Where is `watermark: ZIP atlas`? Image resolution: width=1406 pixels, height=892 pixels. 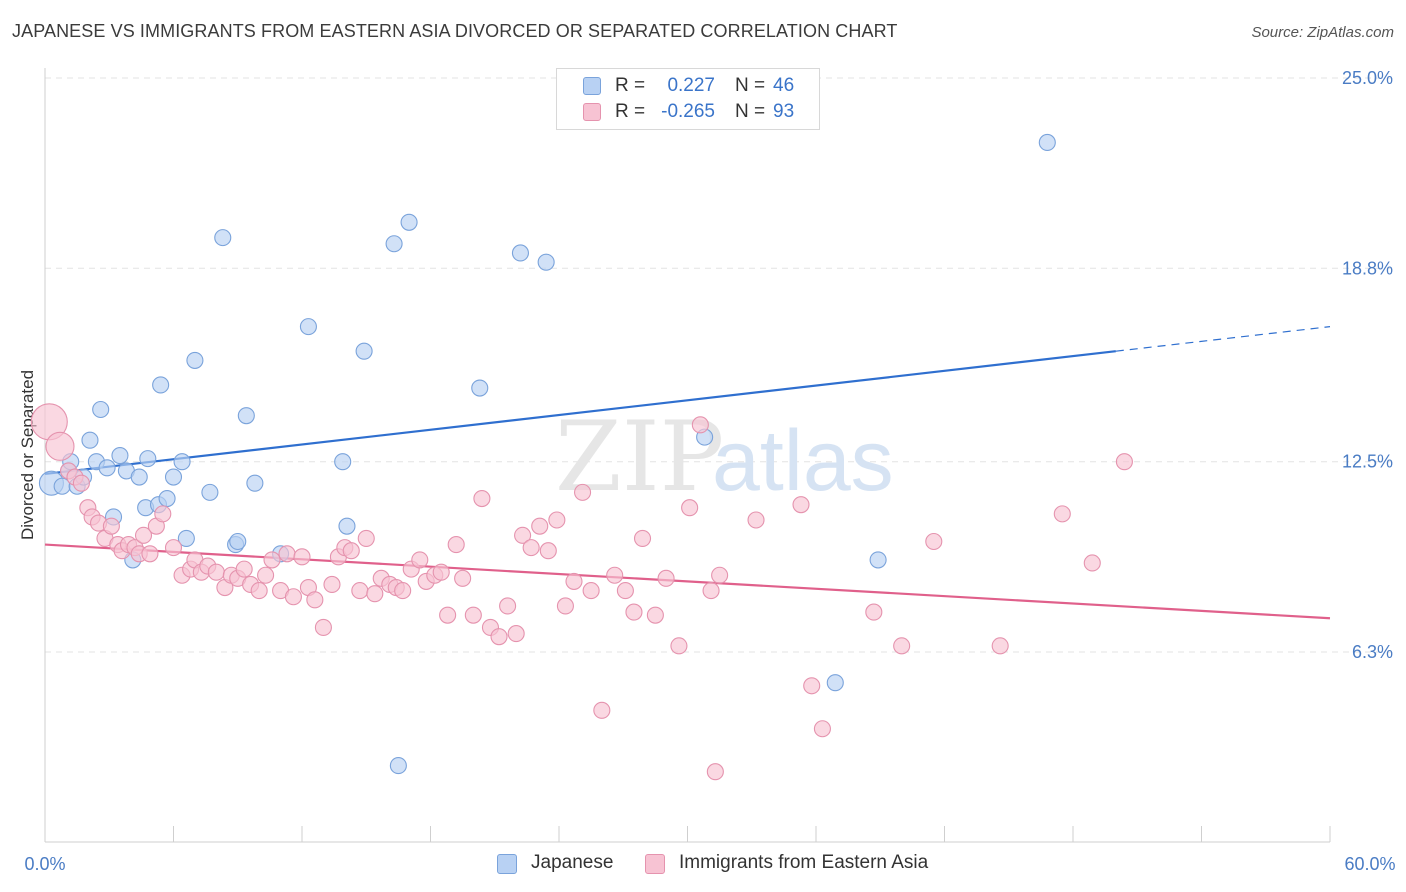 watermark: ZIP atlas is located at coordinates (724, 457).